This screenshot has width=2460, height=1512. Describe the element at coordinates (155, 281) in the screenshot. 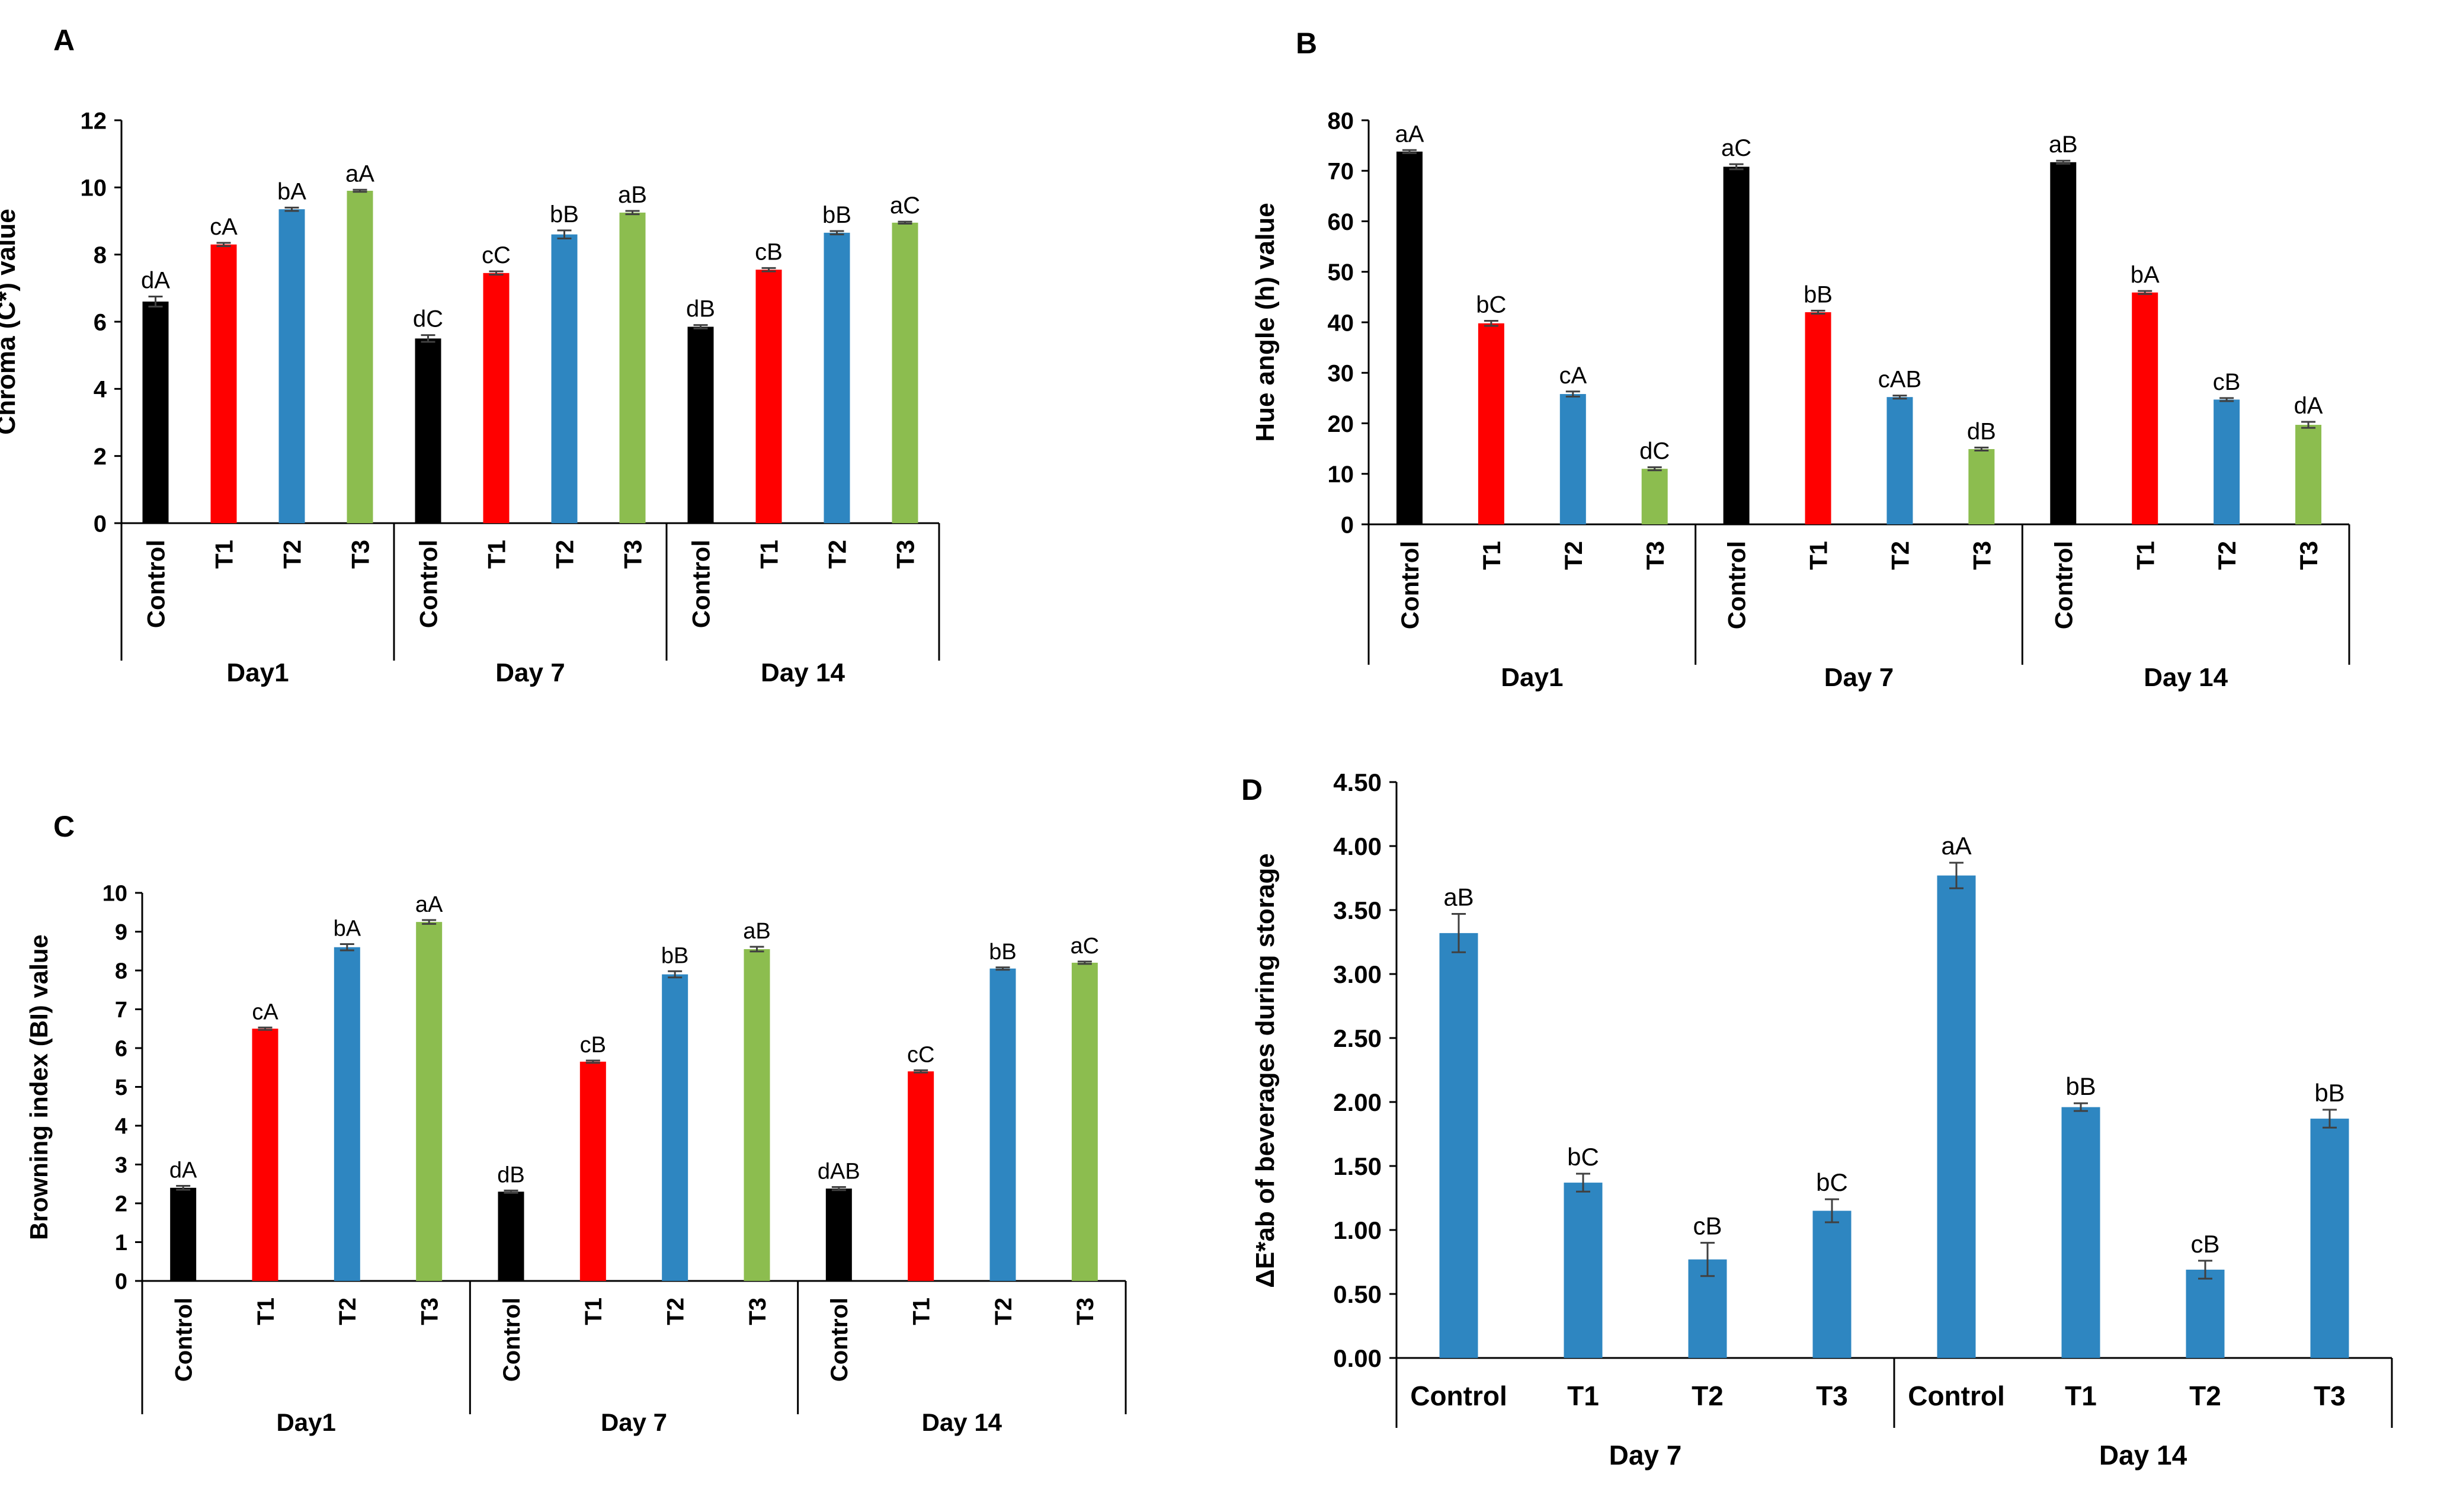

I see `significance-label: dA` at that location.